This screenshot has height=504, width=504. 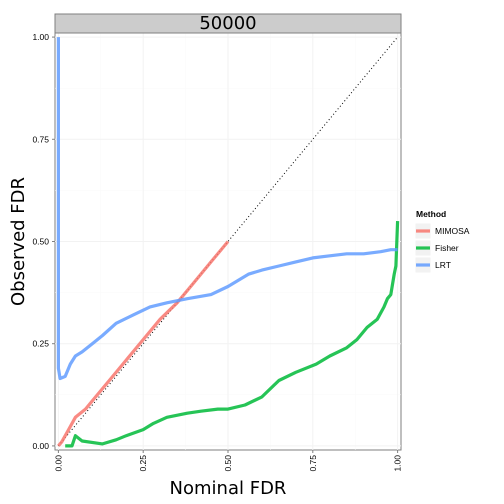 What do you see at coordinates (228, 488) in the screenshot?
I see `x-axis-title: Nominal FDR` at bounding box center [228, 488].